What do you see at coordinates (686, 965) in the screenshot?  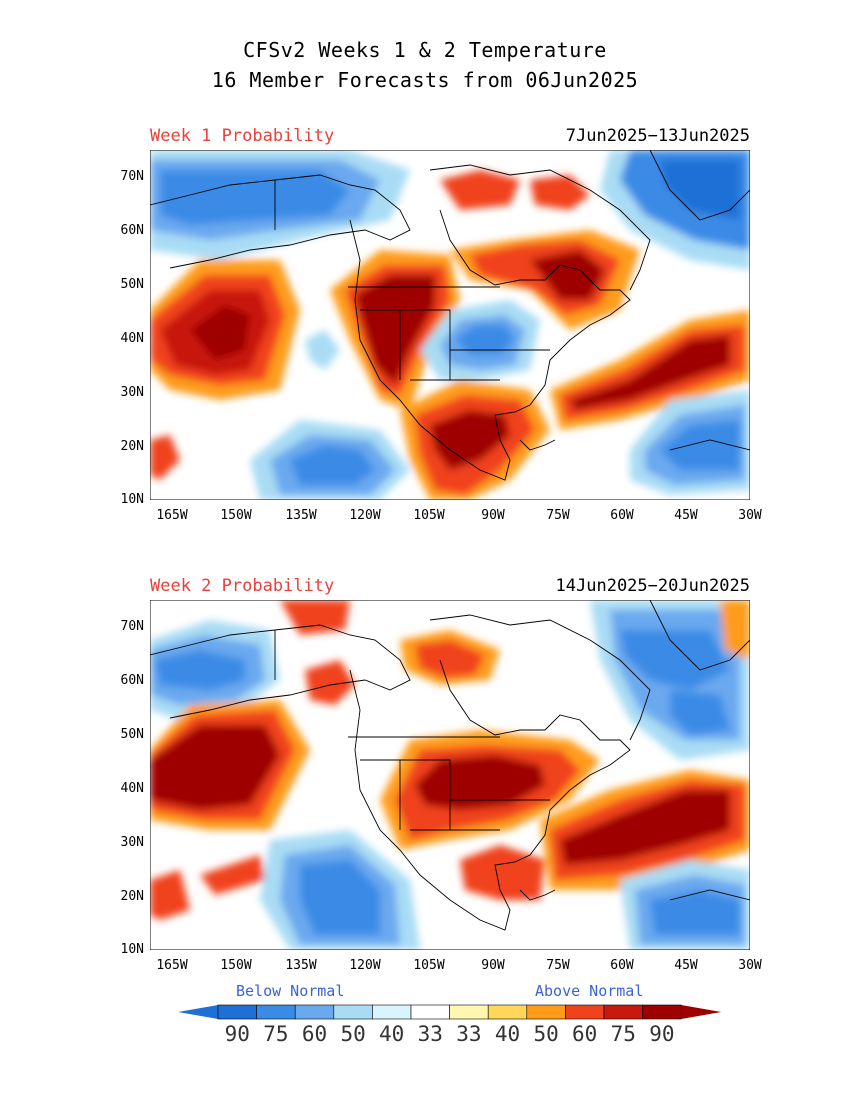 I see `week2-lon-45w: 45W` at bounding box center [686, 965].